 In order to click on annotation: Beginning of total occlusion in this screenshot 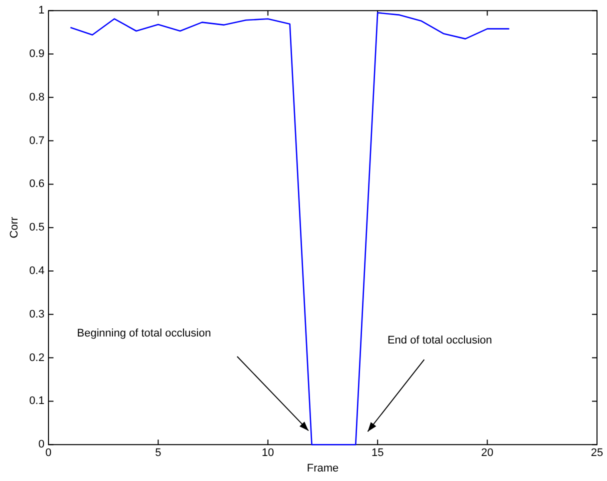, I will do `click(144, 334)`.